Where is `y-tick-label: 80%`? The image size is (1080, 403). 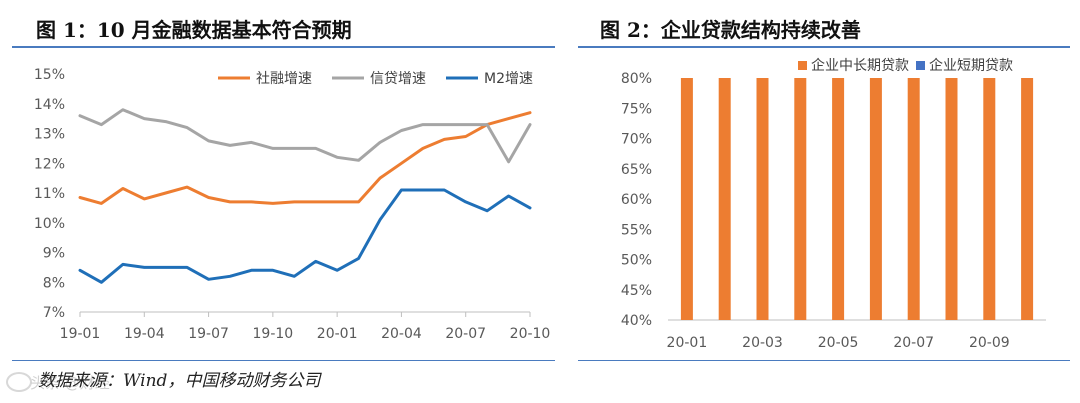 y-tick-label: 80% is located at coordinates (636, 79).